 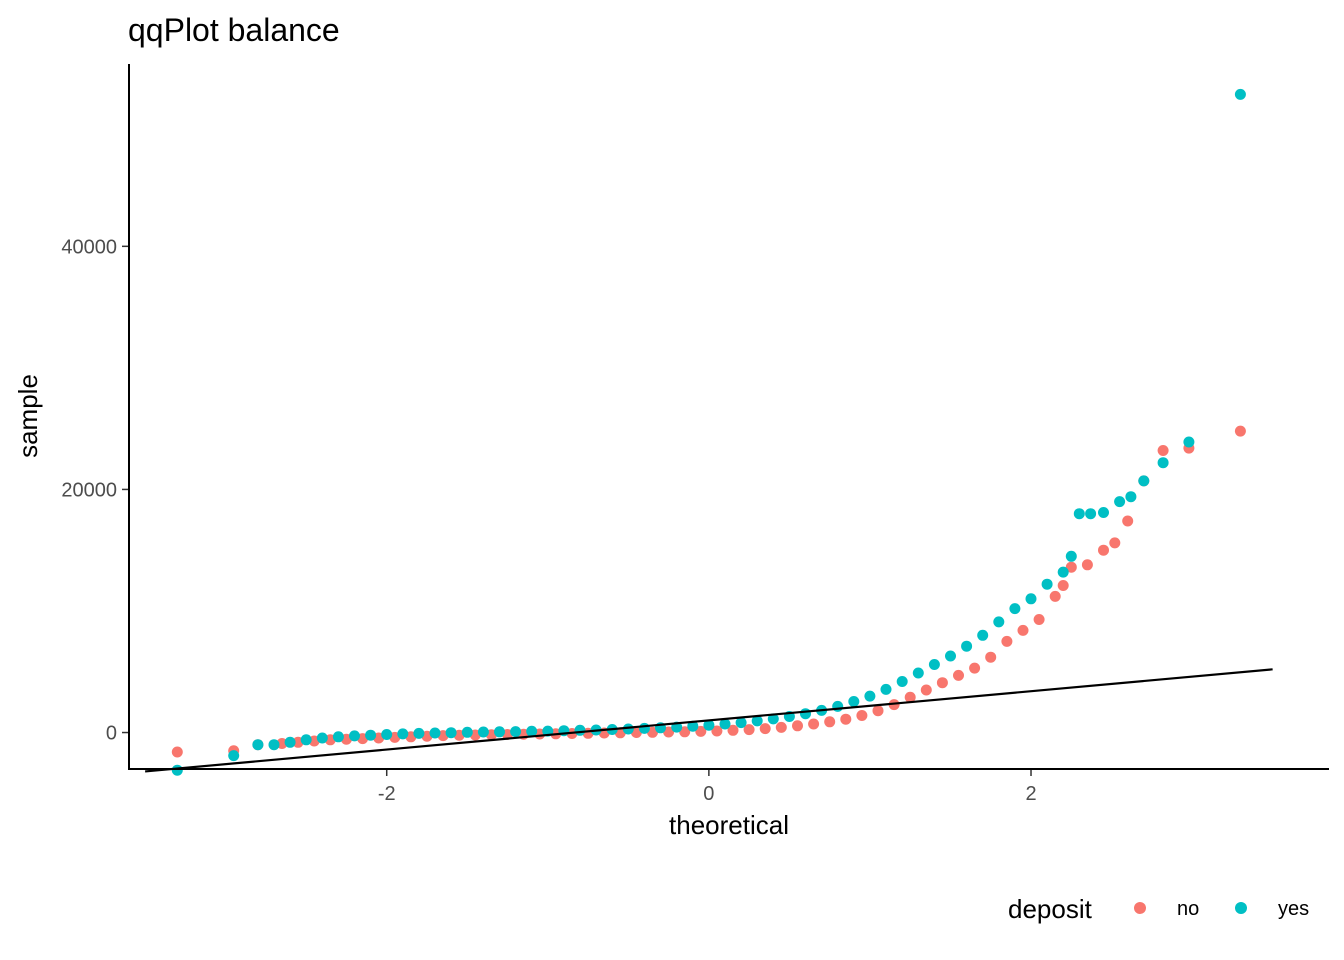 What do you see at coordinates (1188, 909) in the screenshot?
I see `legend-label-no: no` at bounding box center [1188, 909].